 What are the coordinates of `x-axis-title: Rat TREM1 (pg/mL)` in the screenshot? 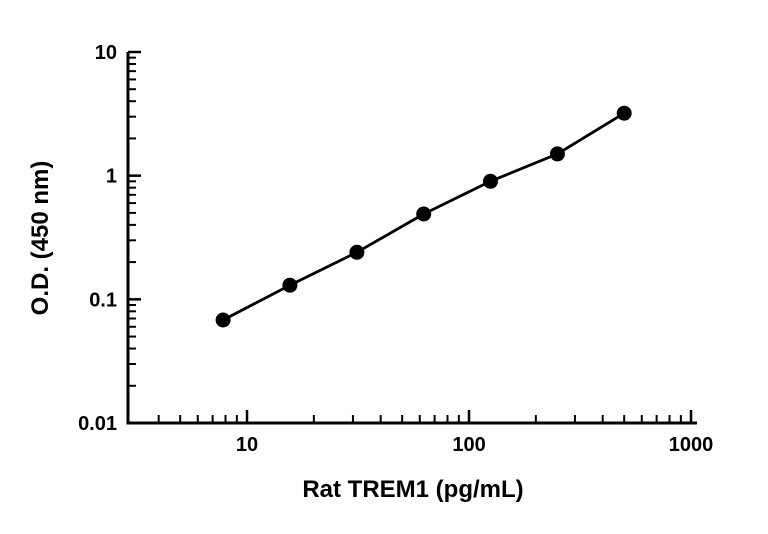 It's located at (412, 489).